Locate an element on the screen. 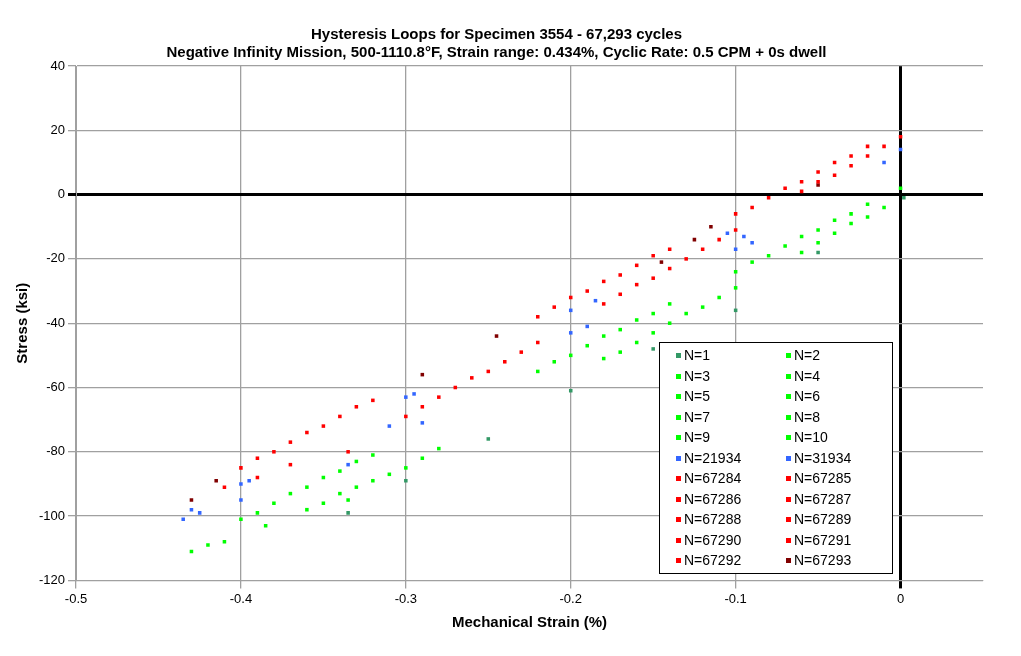 Image resolution: width=1021 pixels, height=656 pixels. legend-label: N=5 is located at coordinates (697, 397).